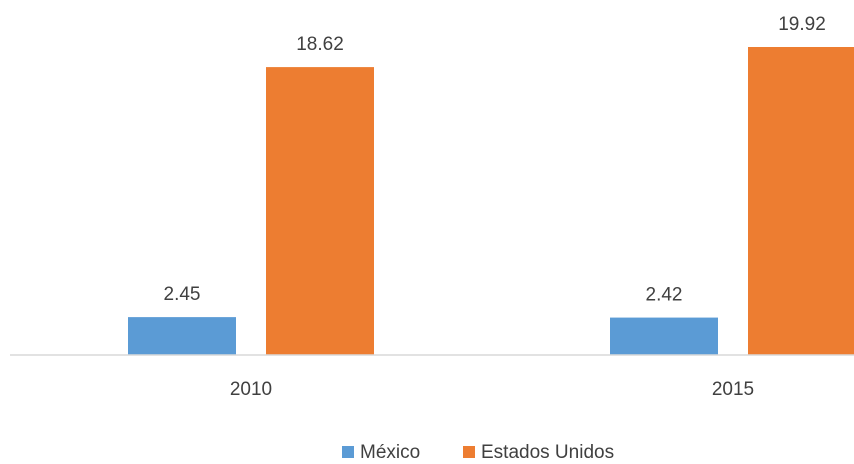  What do you see at coordinates (664, 295) in the screenshot?
I see `data-label: 2.42` at bounding box center [664, 295].